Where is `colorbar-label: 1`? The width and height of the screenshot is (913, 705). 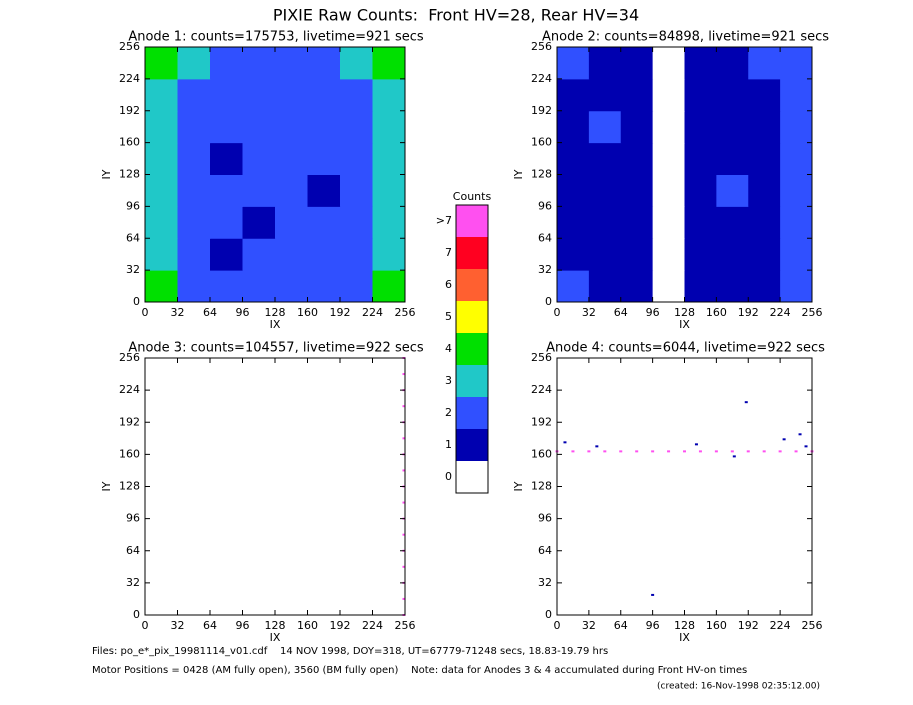 colorbar-label: 1 is located at coordinates (448, 444).